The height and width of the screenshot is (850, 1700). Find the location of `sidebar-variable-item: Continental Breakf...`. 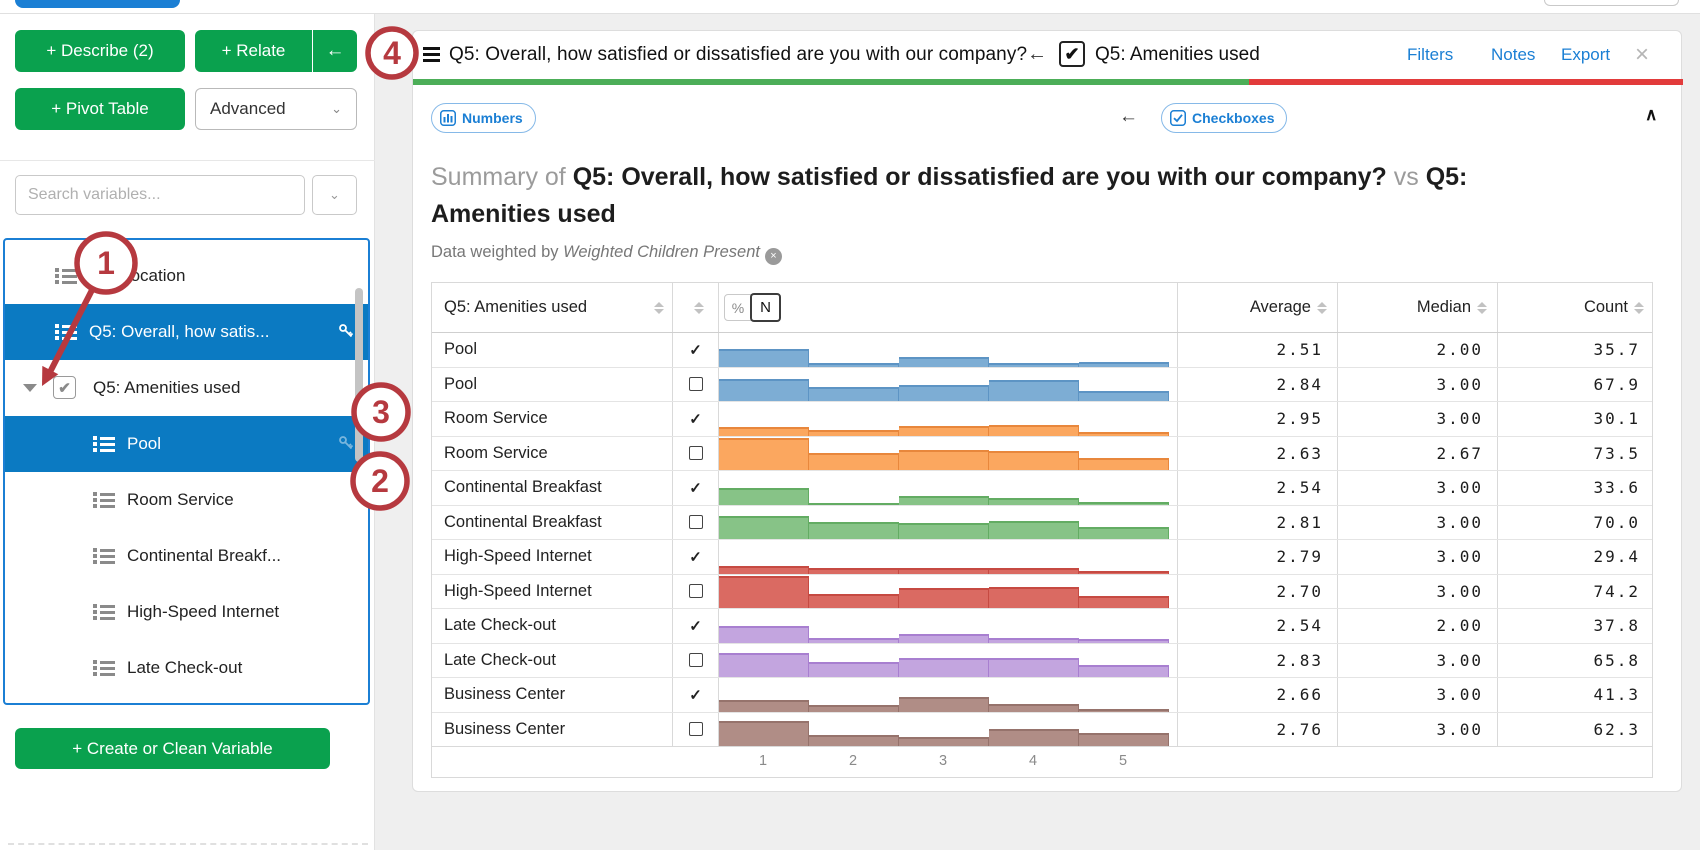

sidebar-variable-item: Continental Breakf... is located at coordinates (186, 556).